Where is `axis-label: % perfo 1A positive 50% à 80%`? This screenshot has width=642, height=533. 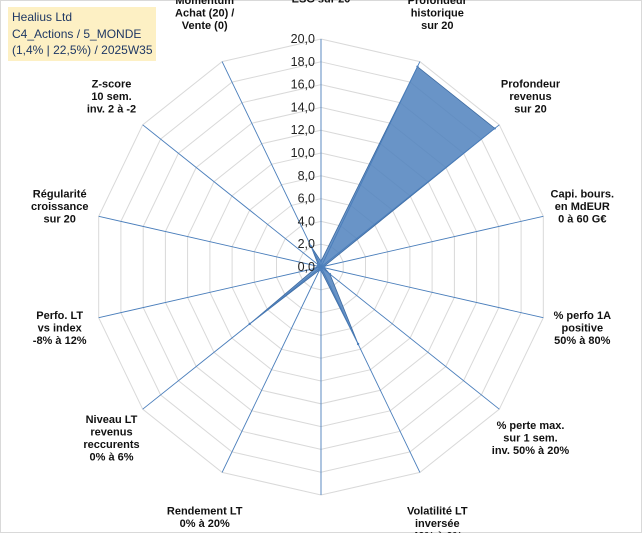
axis-label: % perfo 1A positive 50% à 80% is located at coordinates (583, 328).